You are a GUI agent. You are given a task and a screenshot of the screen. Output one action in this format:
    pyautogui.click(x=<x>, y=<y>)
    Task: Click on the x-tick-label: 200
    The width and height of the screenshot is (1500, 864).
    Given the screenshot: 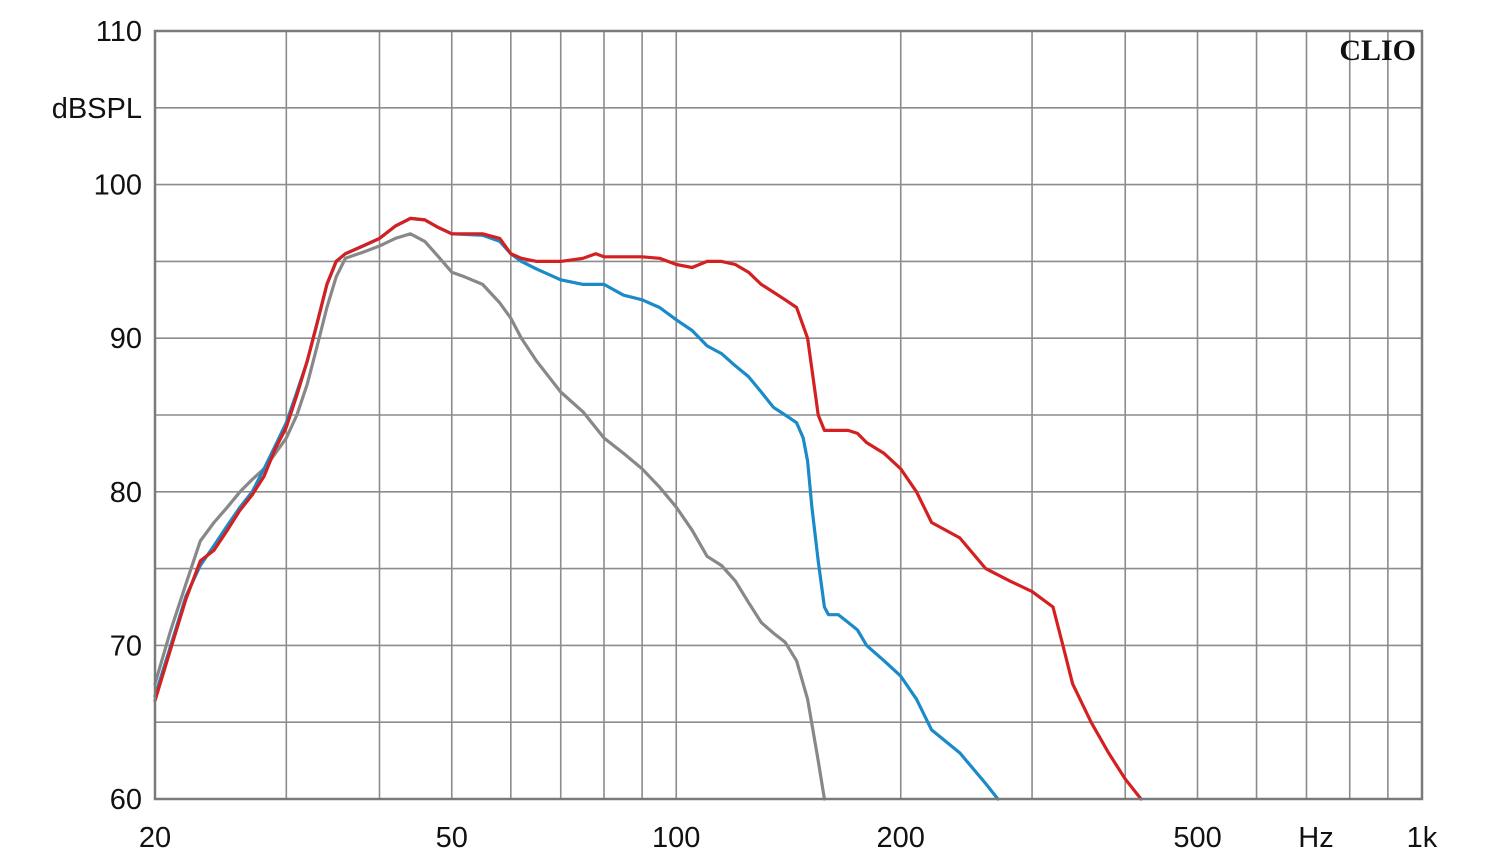 What is the action you would take?
    pyautogui.click(x=901, y=838)
    